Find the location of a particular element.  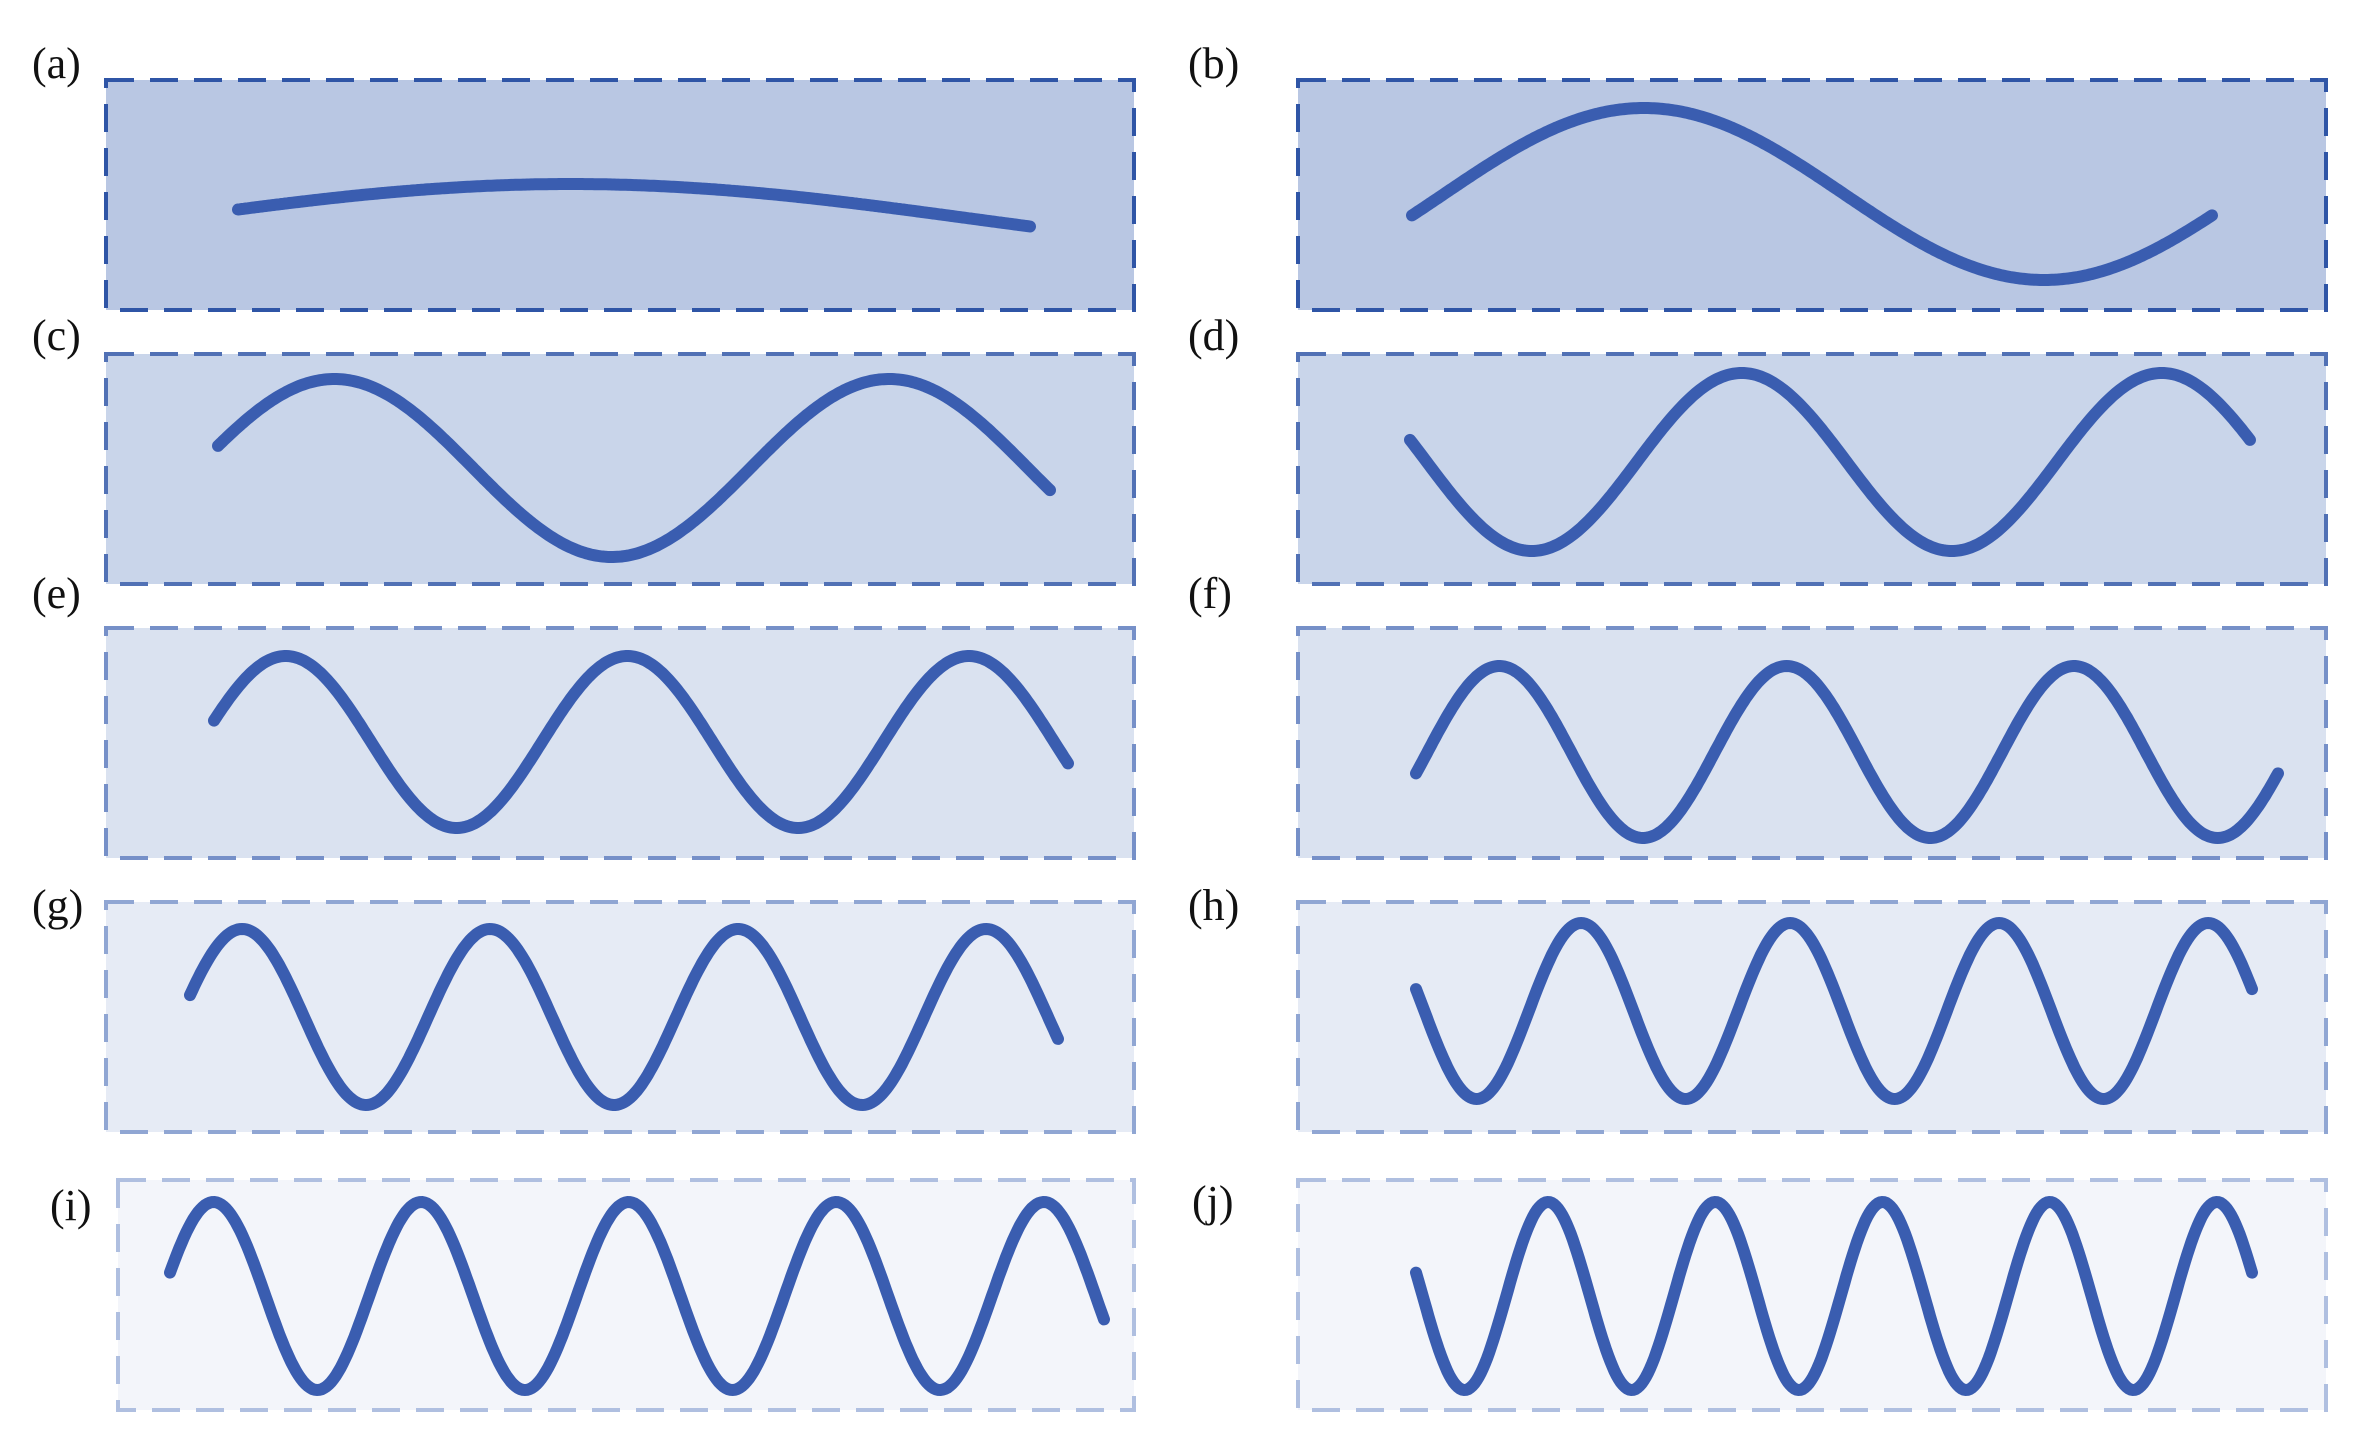

panel-g: (g) is located at coordinates (584, 1007).